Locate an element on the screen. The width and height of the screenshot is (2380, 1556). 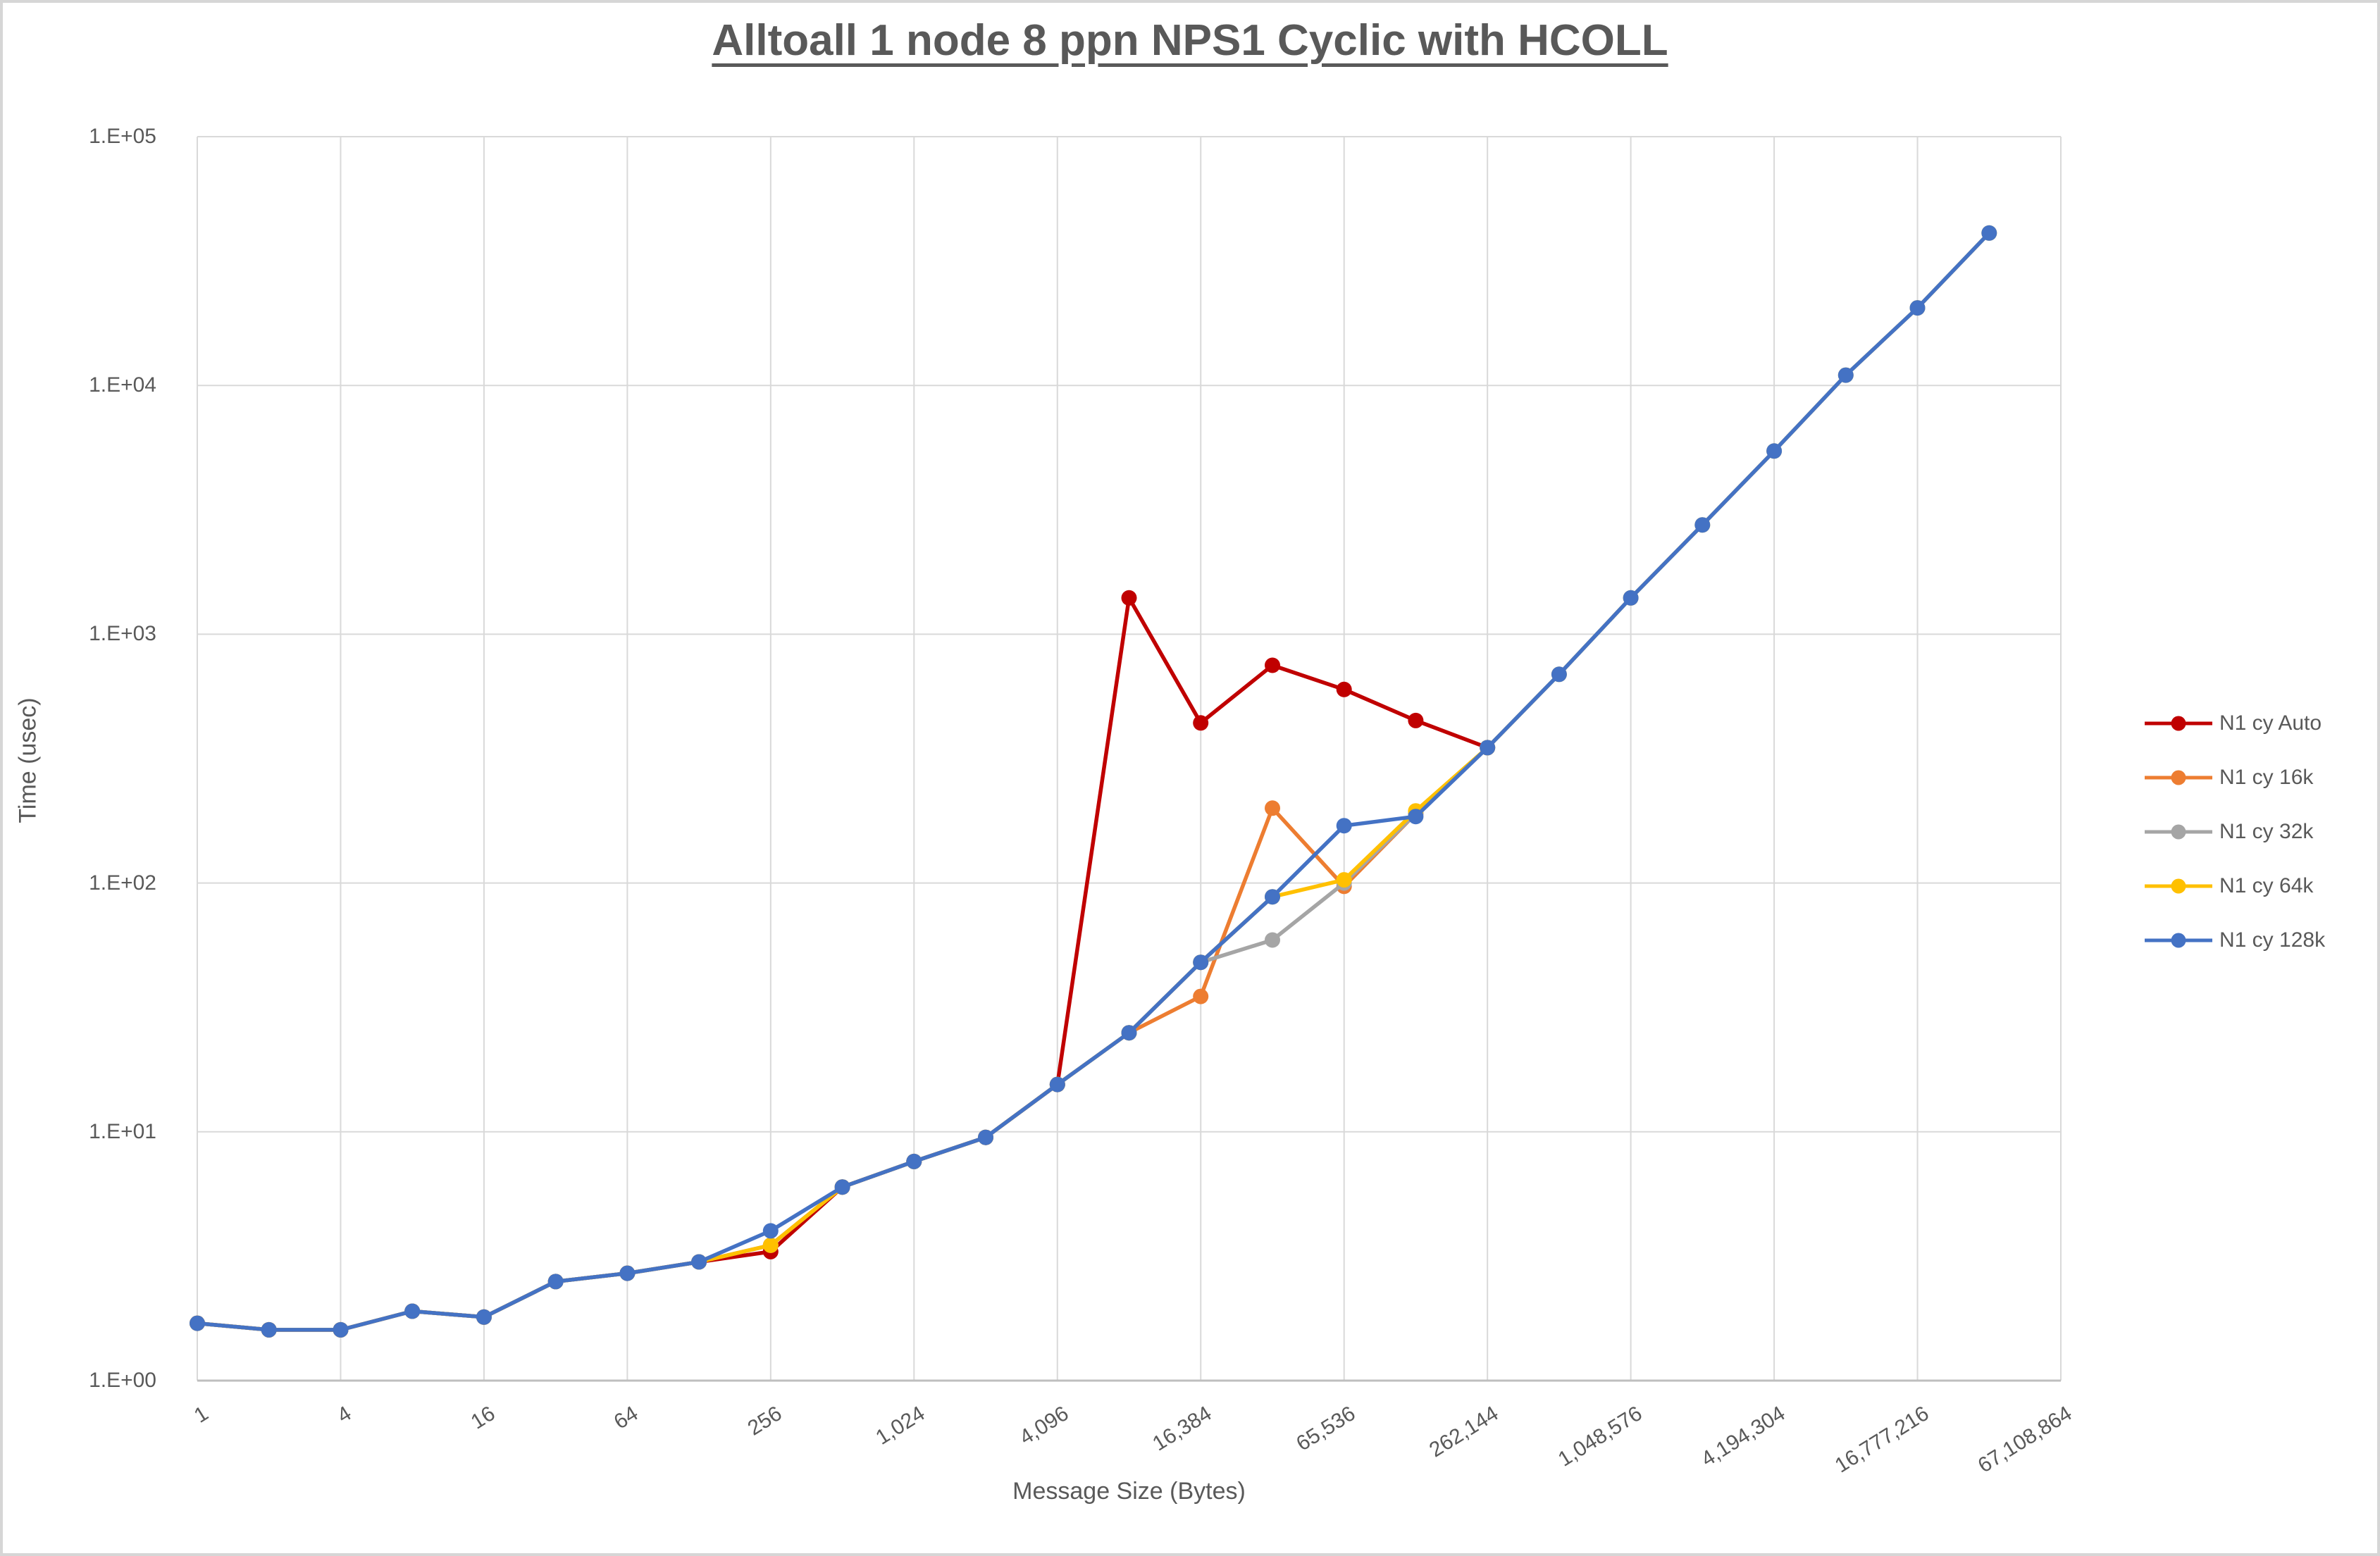
legend-item-n1-cy-16k: N1 cy 16k is located at coordinates (2234, 777).